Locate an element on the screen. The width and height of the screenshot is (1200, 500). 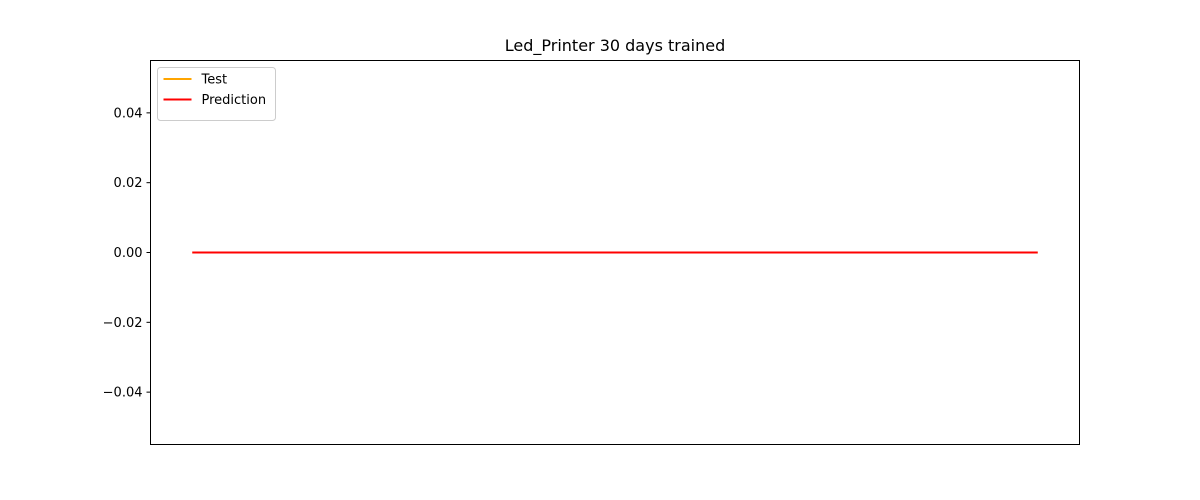
y-tick-label: 0.04 is located at coordinates (128, 113).